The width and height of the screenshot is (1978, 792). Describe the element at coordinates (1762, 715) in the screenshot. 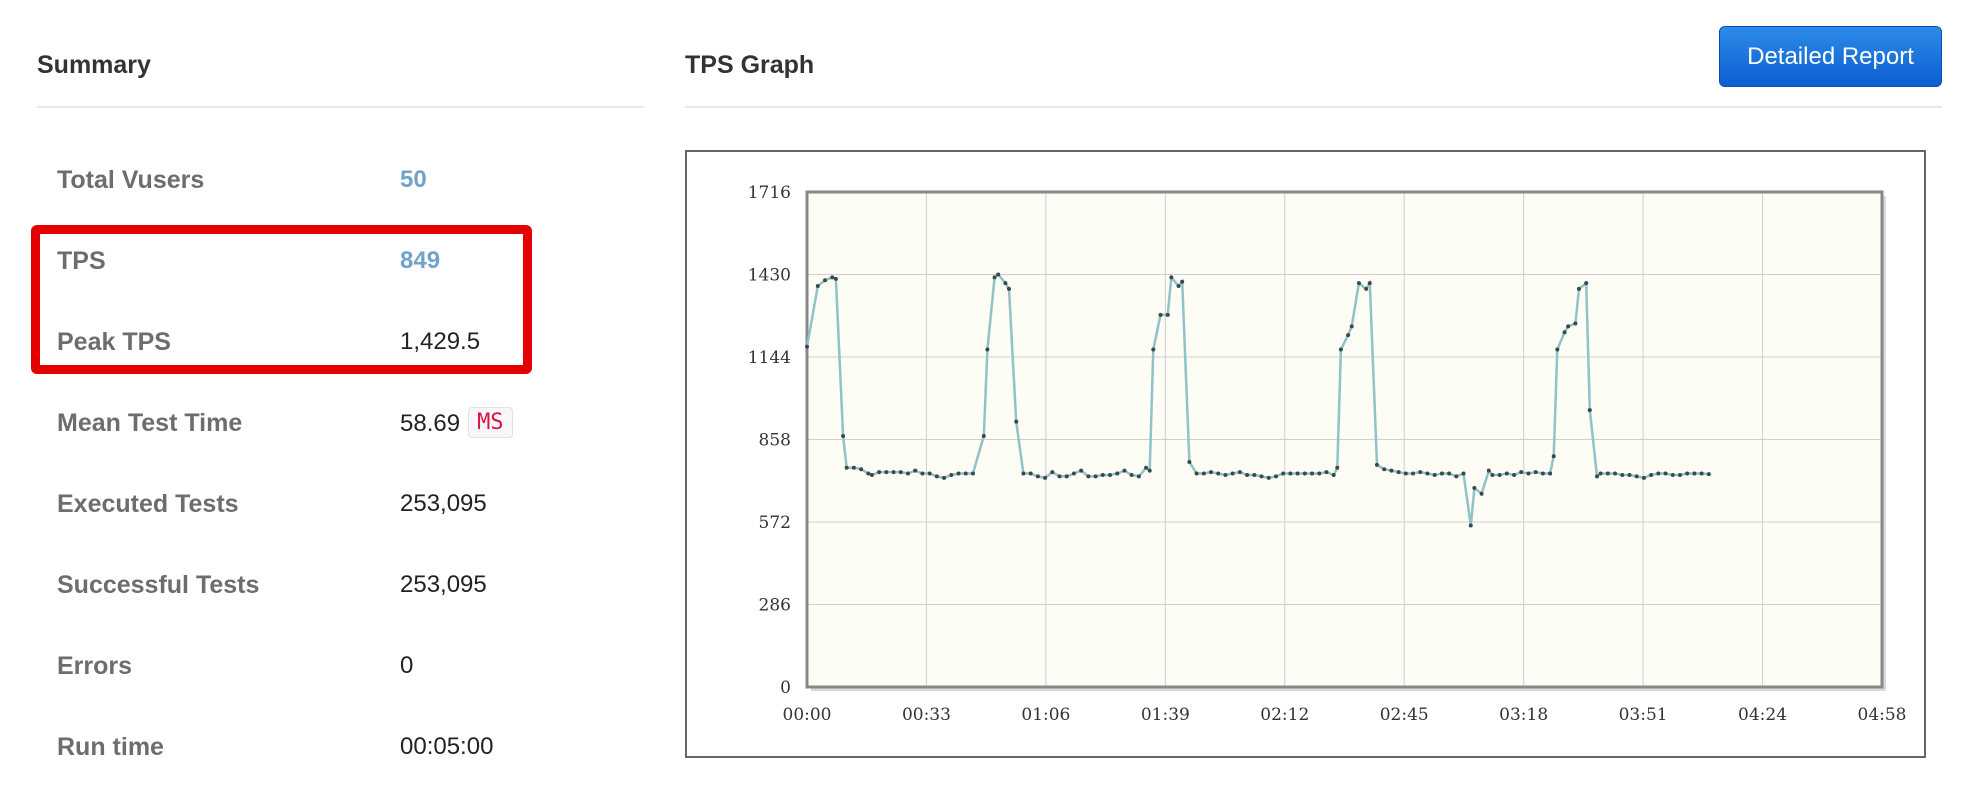

I see `x-tick-label: 04:24` at that location.